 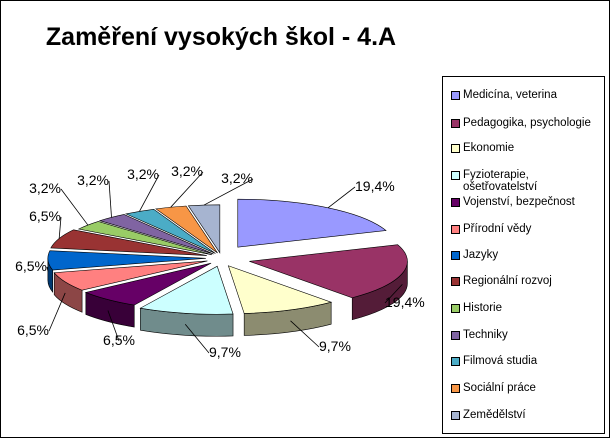 I want to click on legend-label: Sociální práce, so click(x=499, y=388).